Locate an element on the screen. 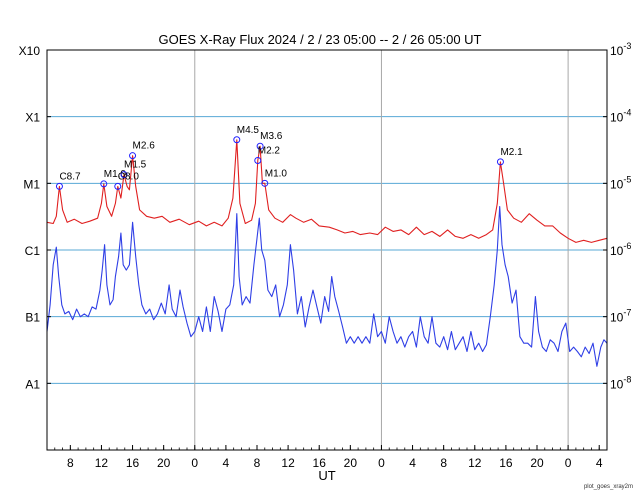  flare-label: M2.2 is located at coordinates (269, 151).